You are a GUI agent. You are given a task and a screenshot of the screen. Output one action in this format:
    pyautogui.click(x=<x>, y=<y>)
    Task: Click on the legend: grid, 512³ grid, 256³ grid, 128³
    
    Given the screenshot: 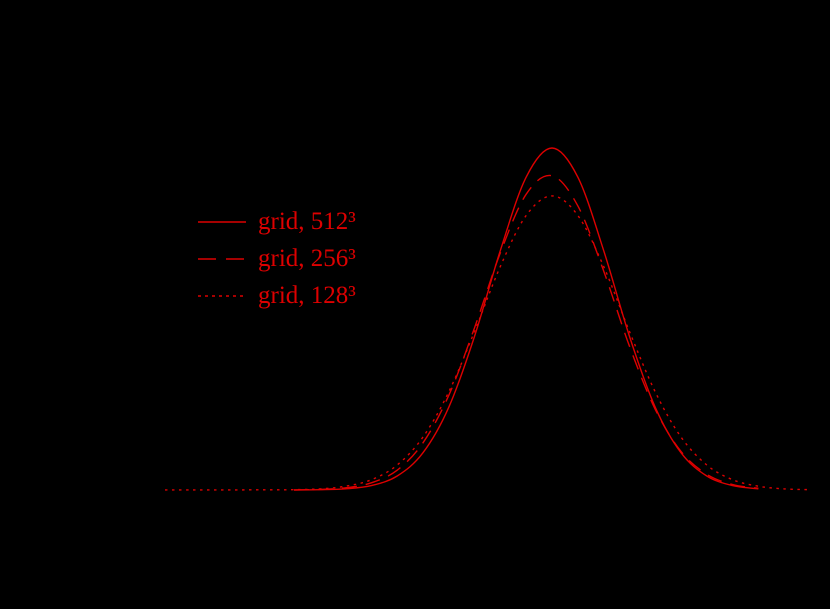 What is the action you would take?
    pyautogui.click(x=277, y=258)
    